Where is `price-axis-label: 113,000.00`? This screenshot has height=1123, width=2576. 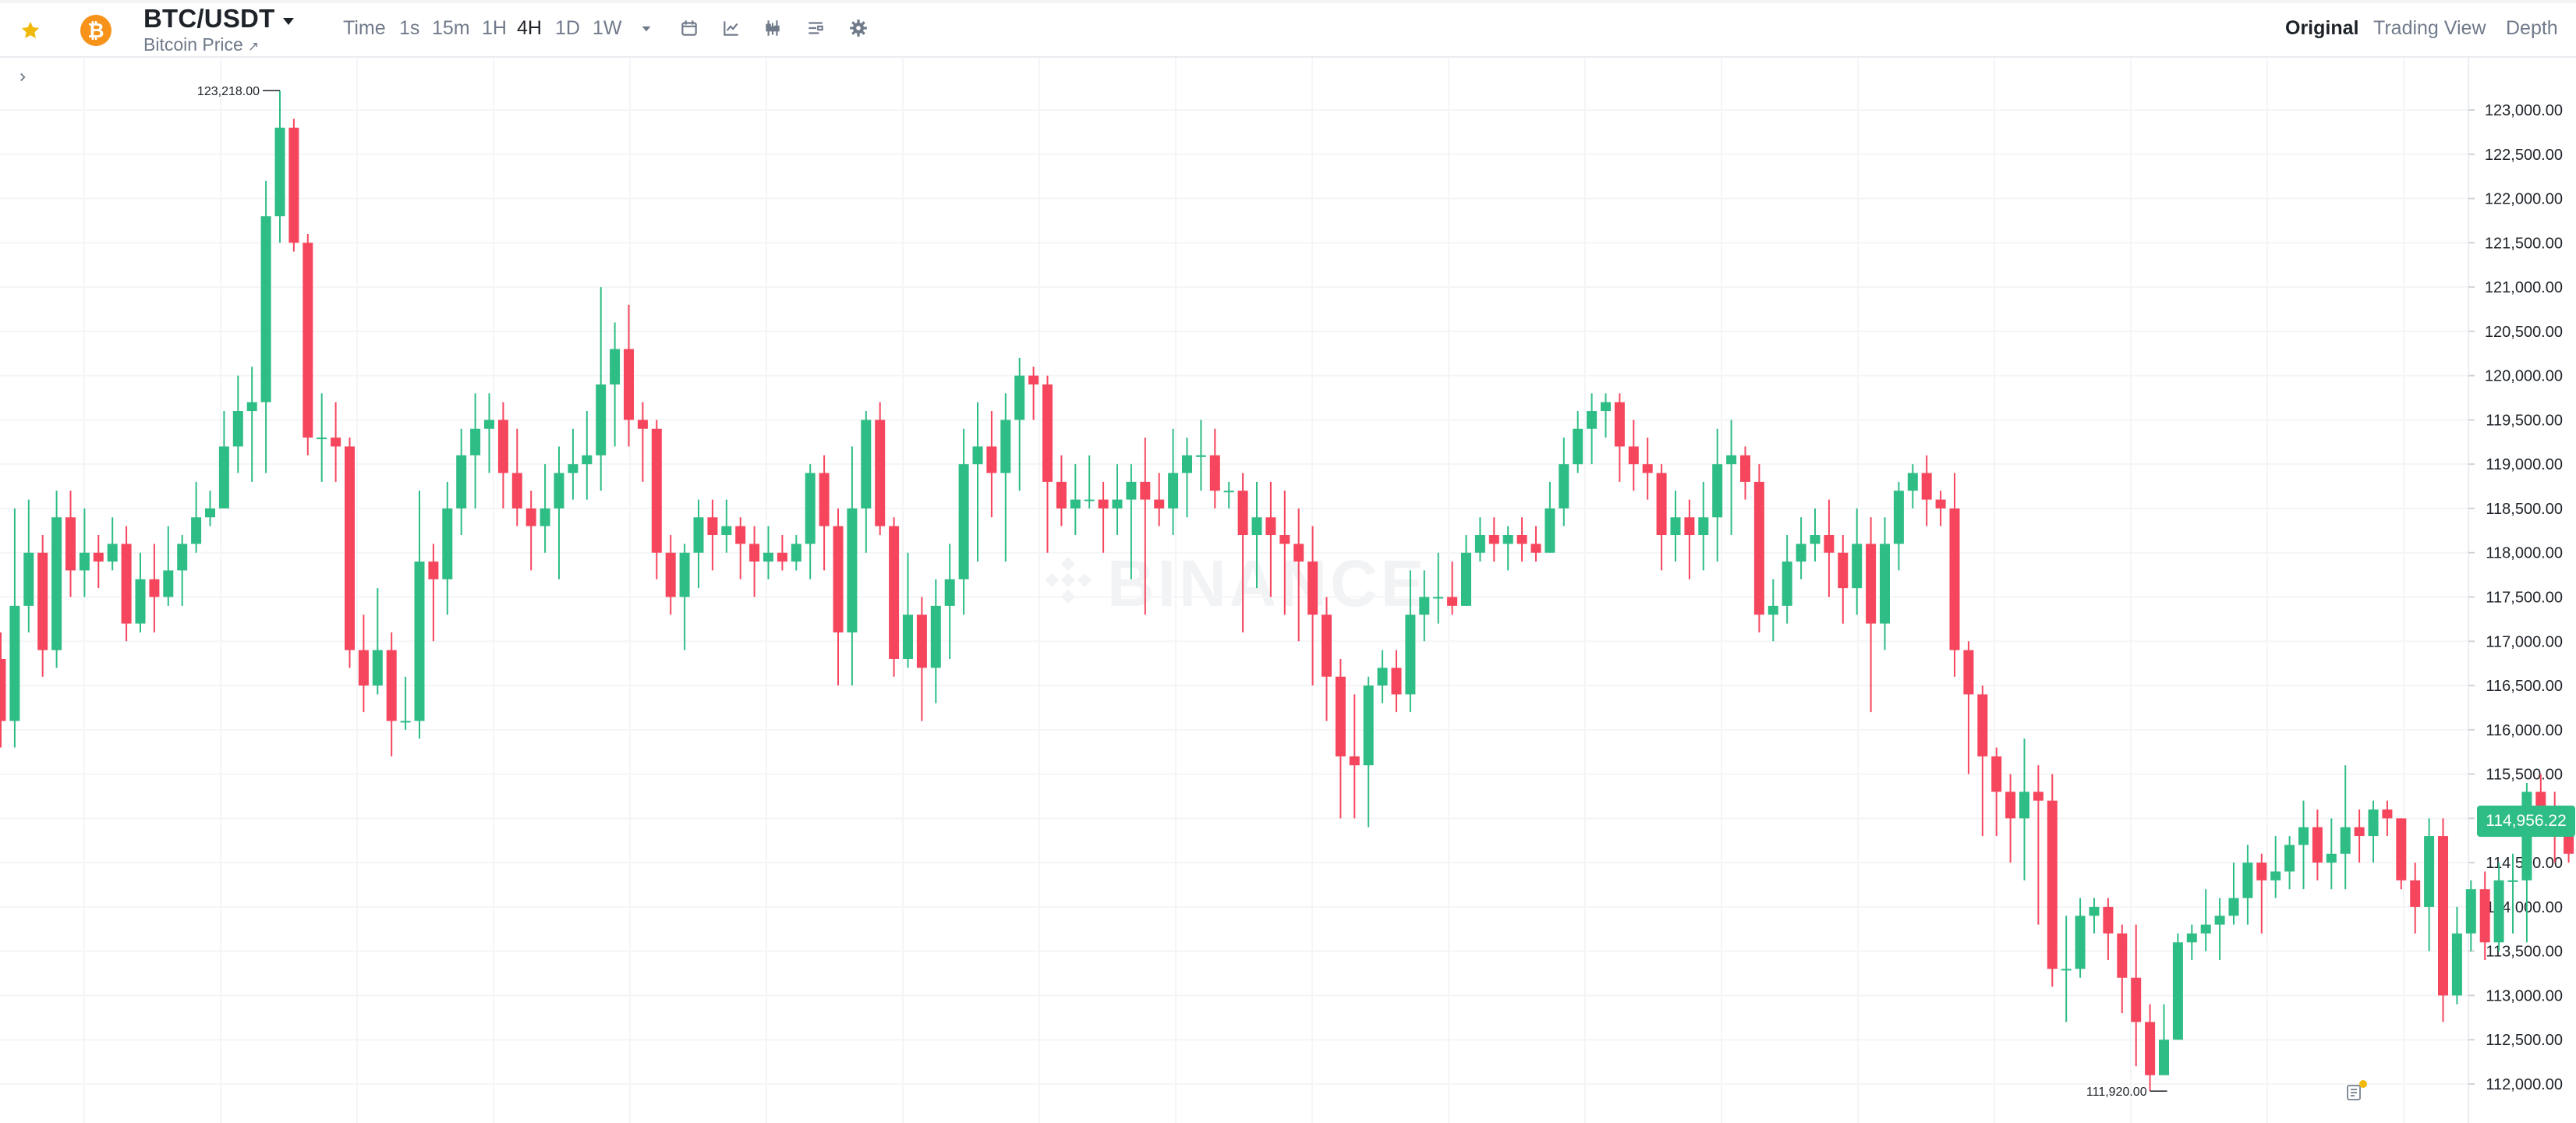
price-axis-label: 113,000.00 is located at coordinates (2524, 995).